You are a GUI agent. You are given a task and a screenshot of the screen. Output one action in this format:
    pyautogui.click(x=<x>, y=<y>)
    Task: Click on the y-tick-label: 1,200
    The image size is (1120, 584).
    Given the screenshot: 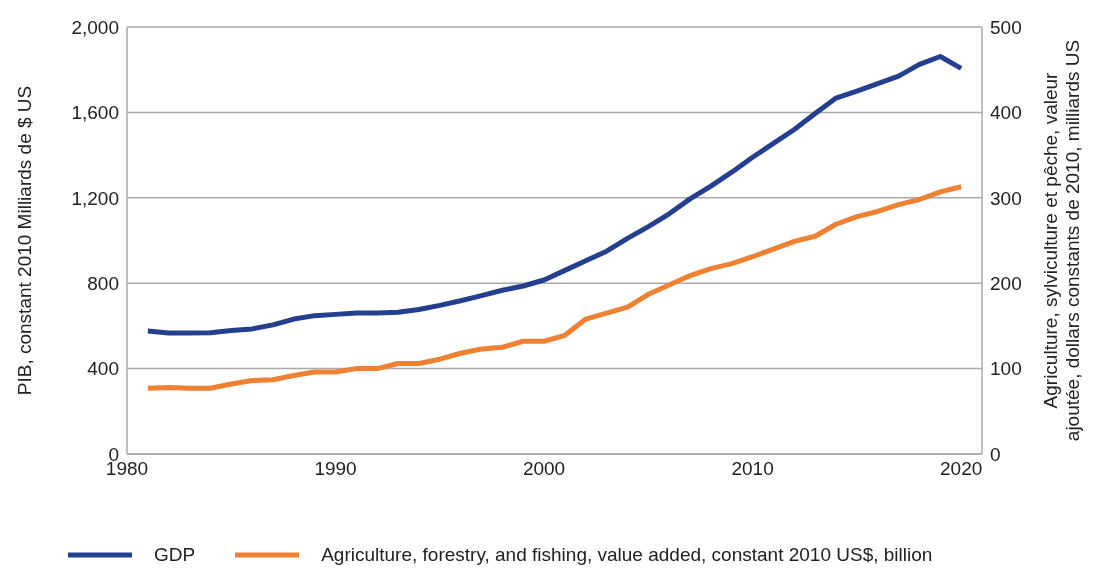 What is the action you would take?
    pyautogui.click(x=95, y=198)
    